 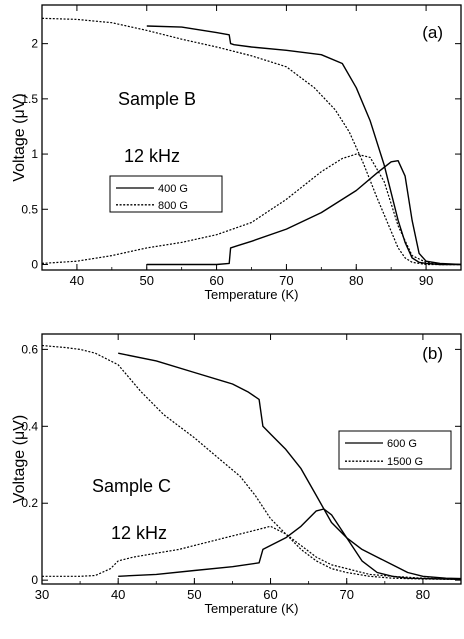 What do you see at coordinates (402, 444) in the screenshot?
I see `legend-label: 600 G` at bounding box center [402, 444].